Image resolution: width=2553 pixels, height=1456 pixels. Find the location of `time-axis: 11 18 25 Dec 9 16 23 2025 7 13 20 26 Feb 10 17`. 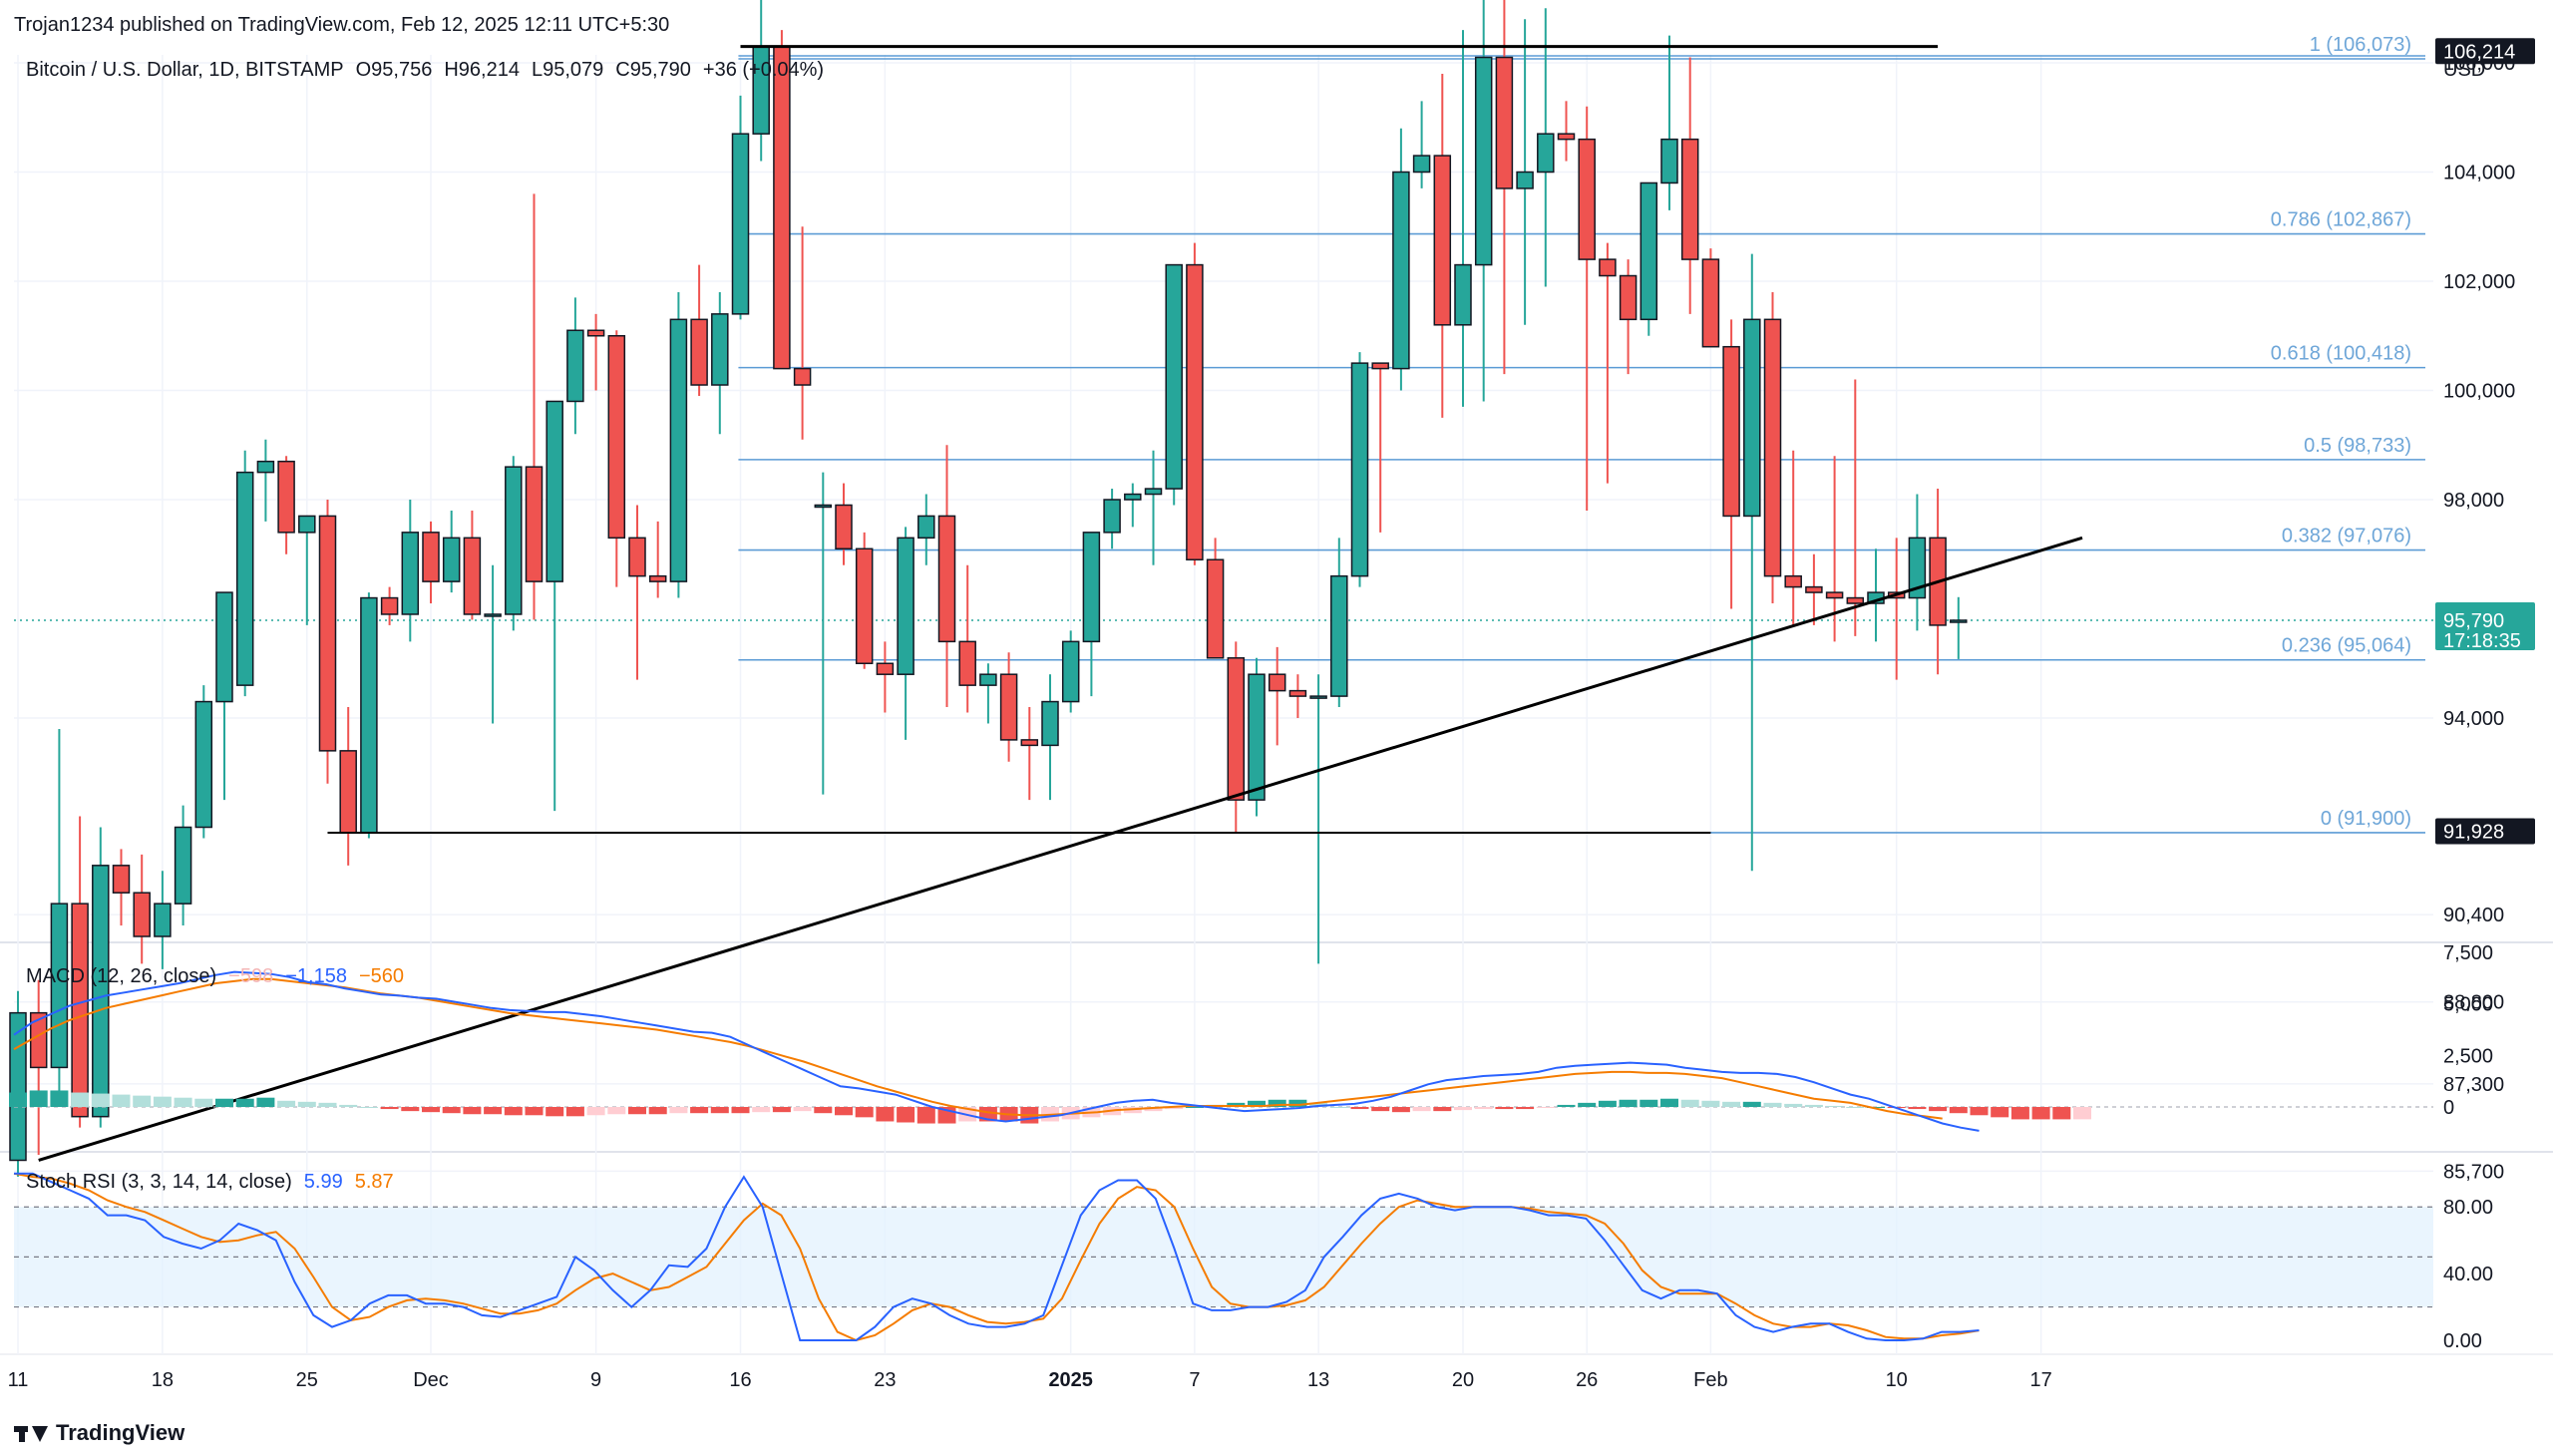

time-axis: 11 18 25 Dec 9 16 23 2025 7 13 20 26 Feb 10 17 is located at coordinates (1030, 1380).